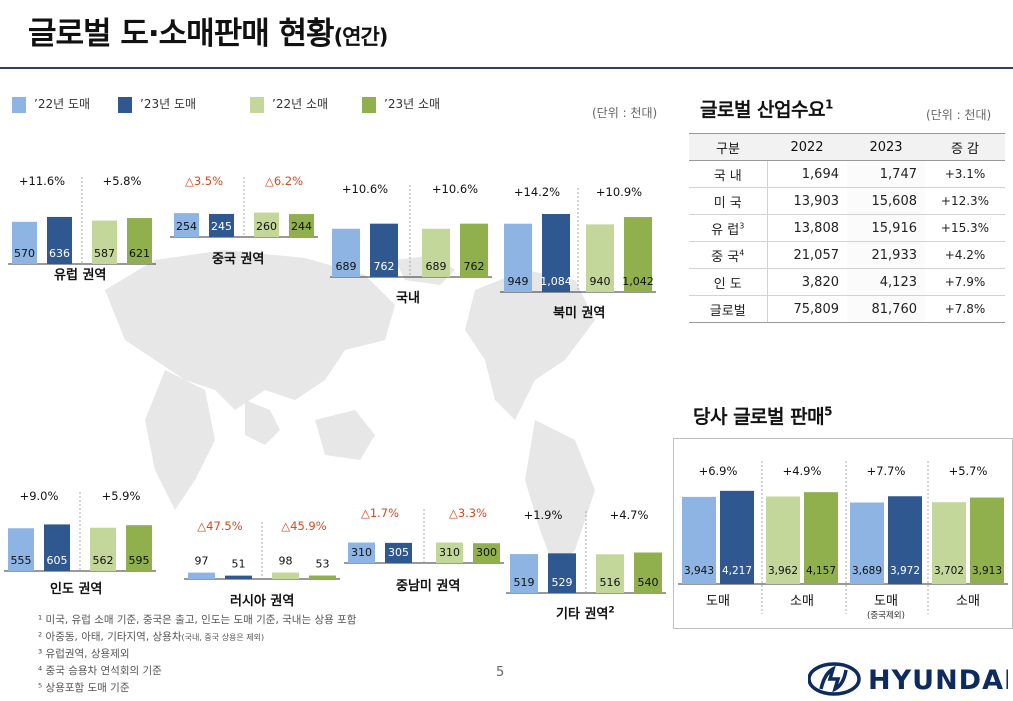 This screenshot has height=701, width=1013. What do you see at coordinates (728, 255) in the screenshot?
I see `row-category: 중 국4` at bounding box center [728, 255].